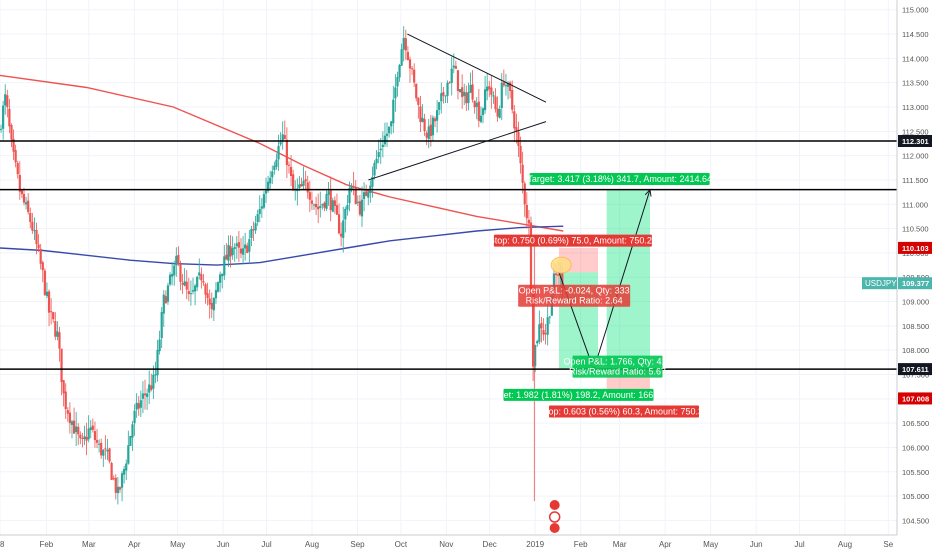 The image size is (932, 550). Describe the element at coordinates (617, 372) in the screenshot. I see `long-rr-text: Risk/Reward Ratio: 5.67` at that location.